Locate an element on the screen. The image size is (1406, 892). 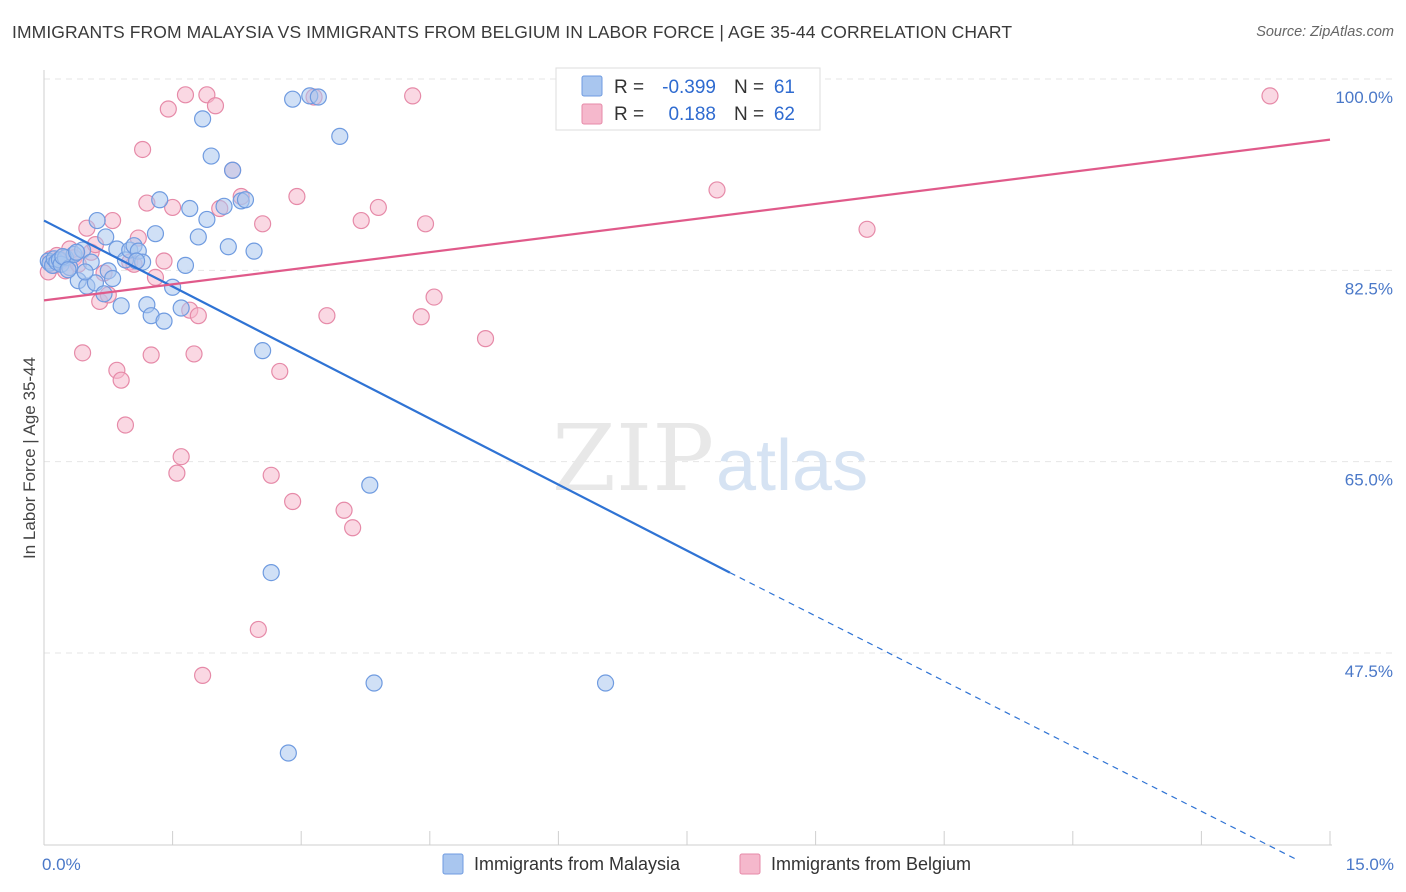
y-tick-label: 47.5% is located at coordinates (1369, 671).